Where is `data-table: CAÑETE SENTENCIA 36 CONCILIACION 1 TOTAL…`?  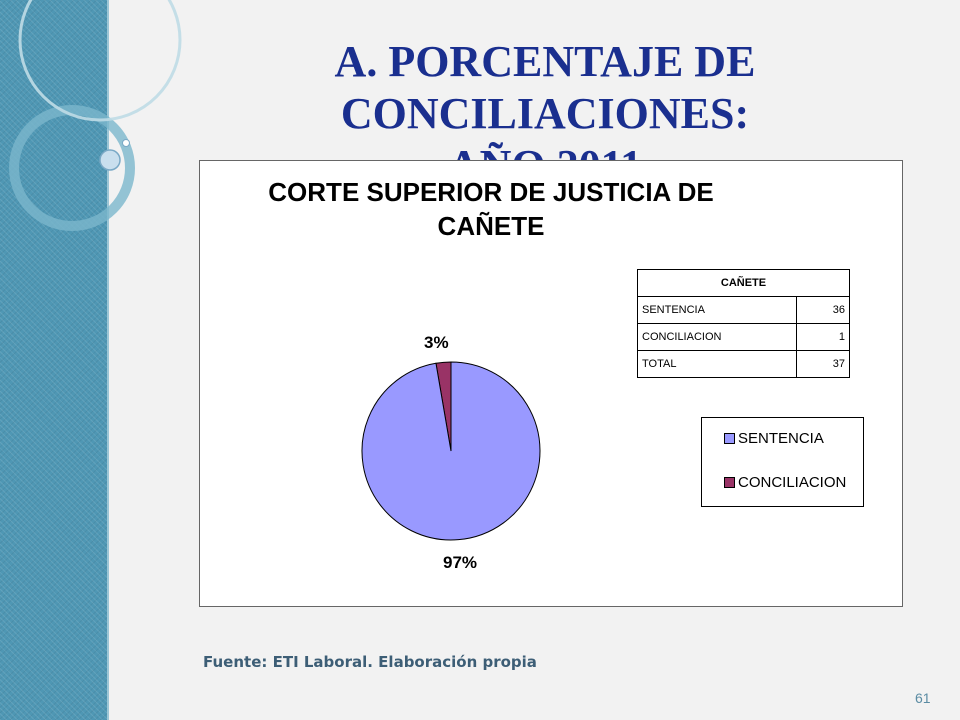
data-table: CAÑETE SENTENCIA 36 CONCILIACION 1 TOTAL… is located at coordinates (743, 323).